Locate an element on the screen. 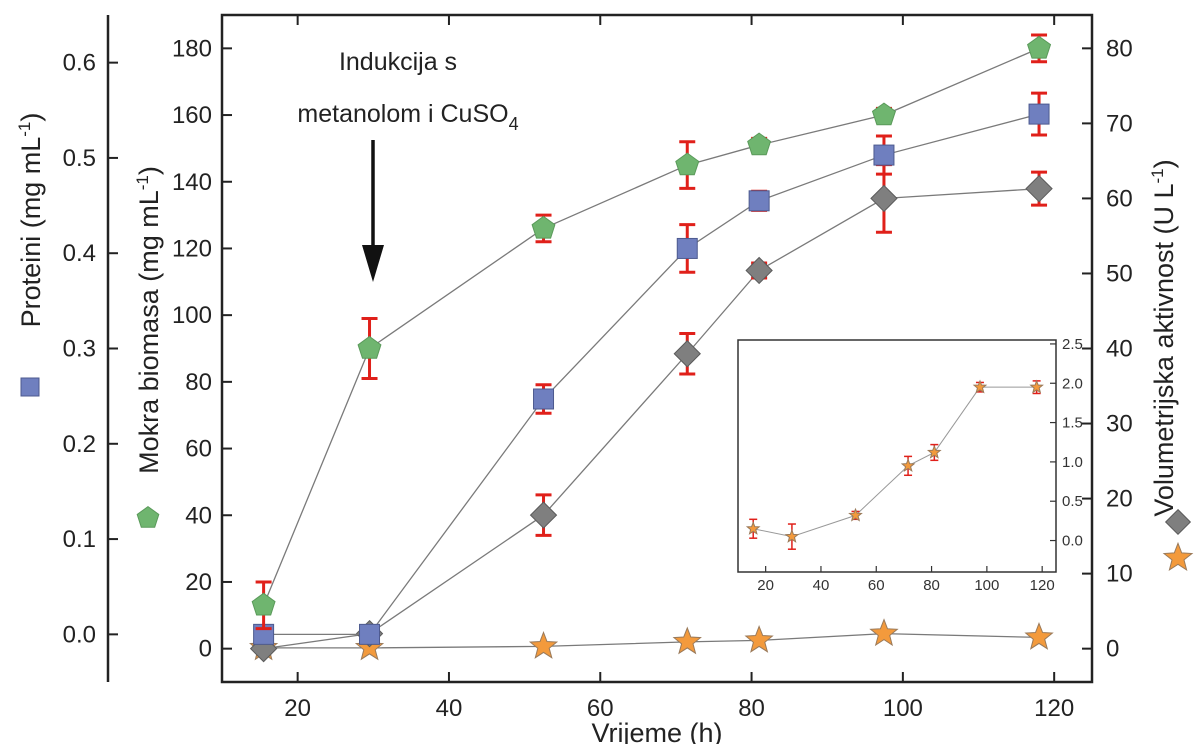 The width and height of the screenshot is (1198, 744). inset-y-tick-label: 0.5 is located at coordinates (1072, 501).